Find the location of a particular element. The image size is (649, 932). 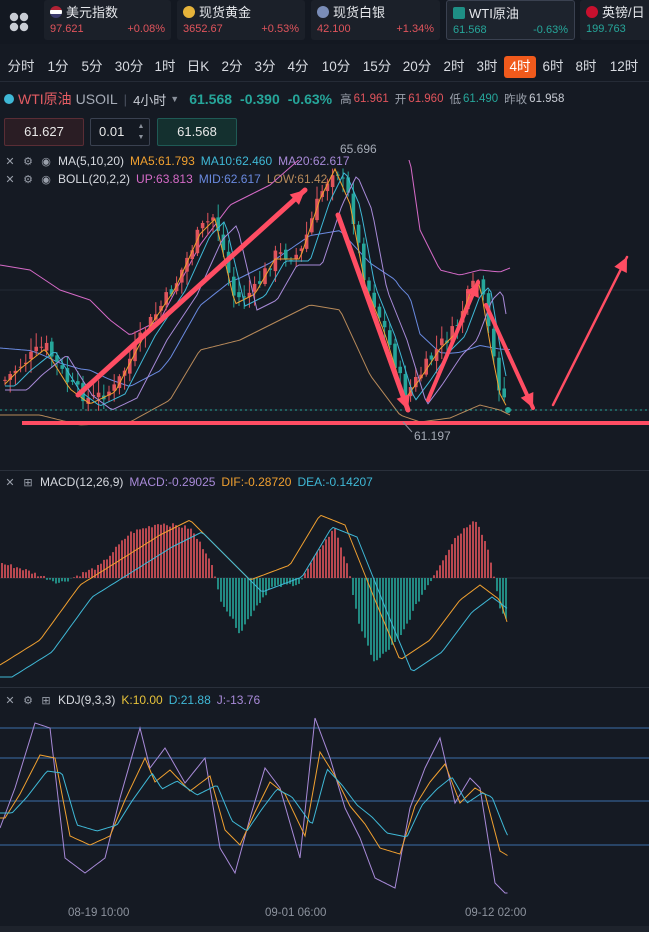

quantity-stepper: ▲ ▼ is located at coordinates (141, 132).